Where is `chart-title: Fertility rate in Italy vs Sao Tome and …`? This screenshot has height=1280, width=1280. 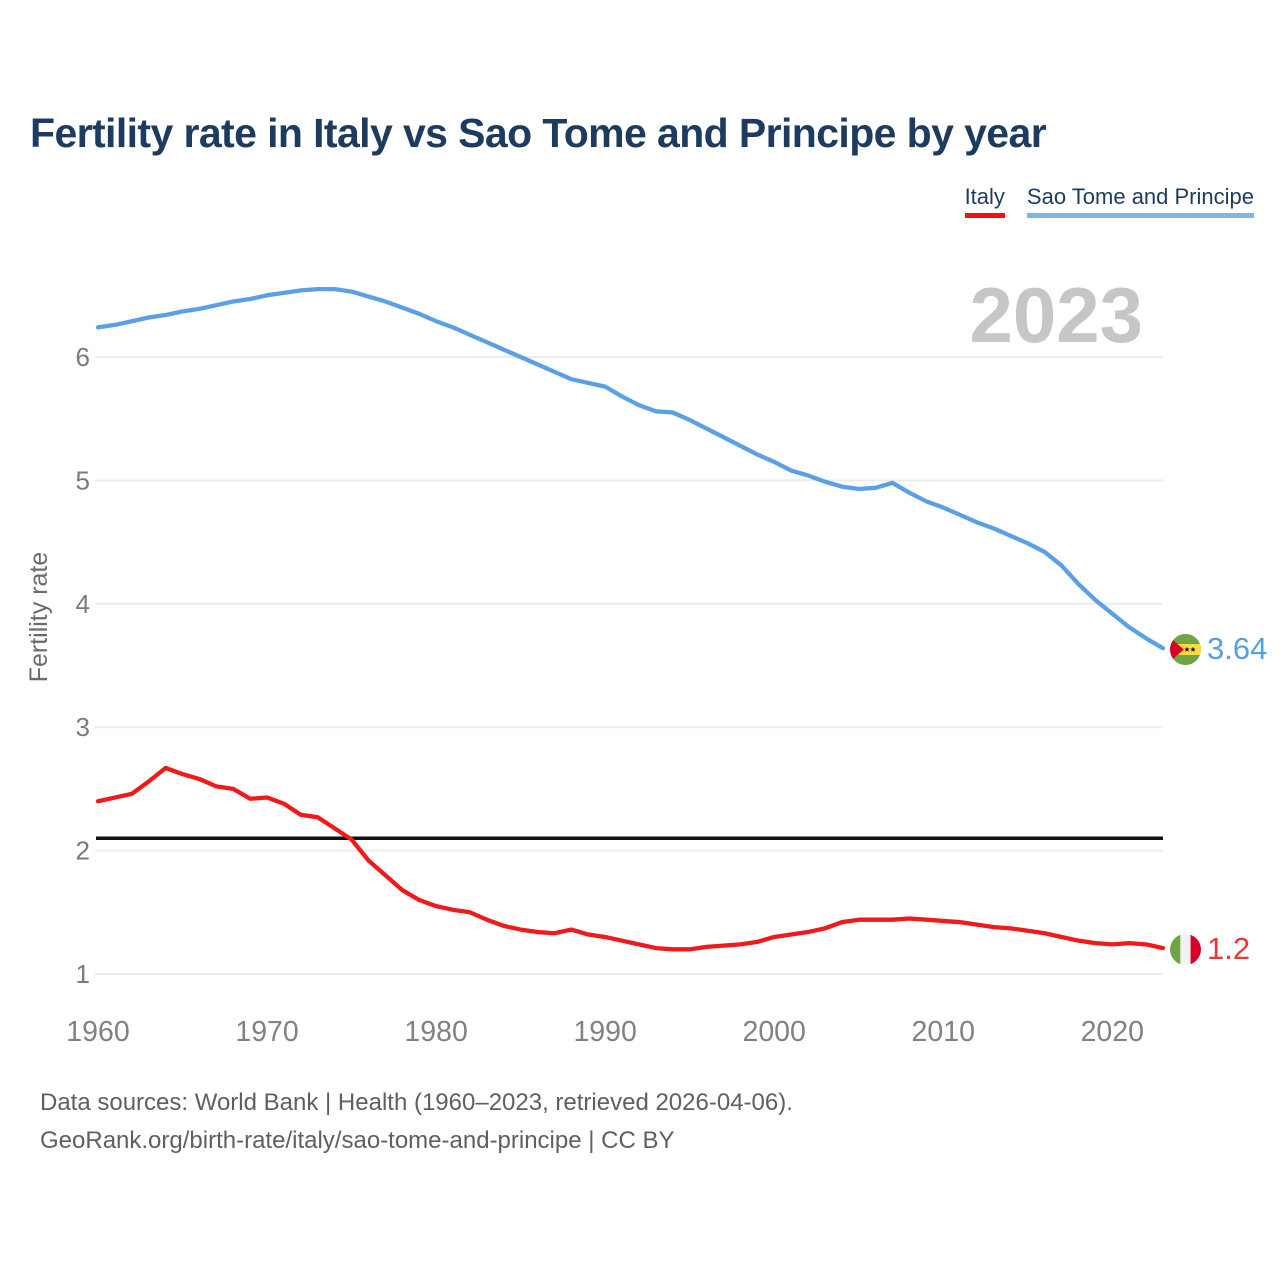 chart-title: Fertility rate in Italy vs Sao Tome and … is located at coordinates (538, 133).